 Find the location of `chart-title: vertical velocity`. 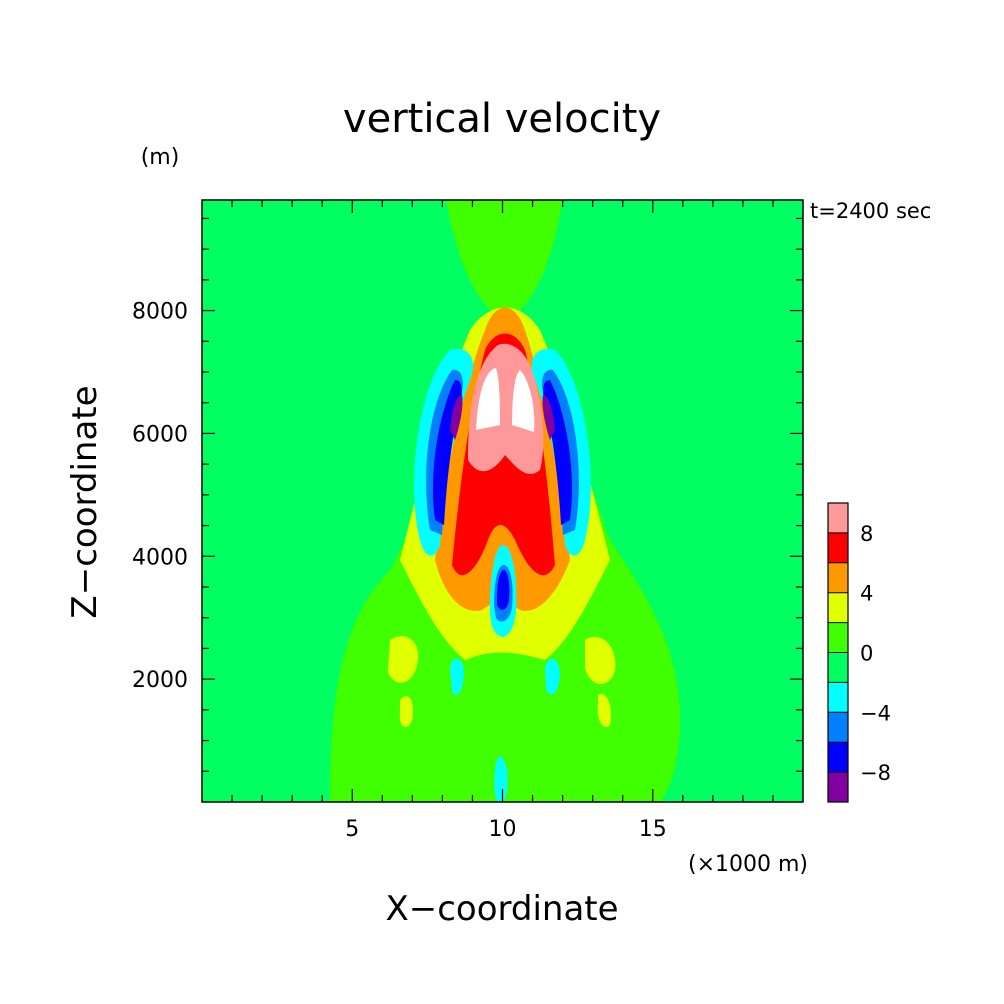

chart-title: vertical velocity is located at coordinates (502, 119).